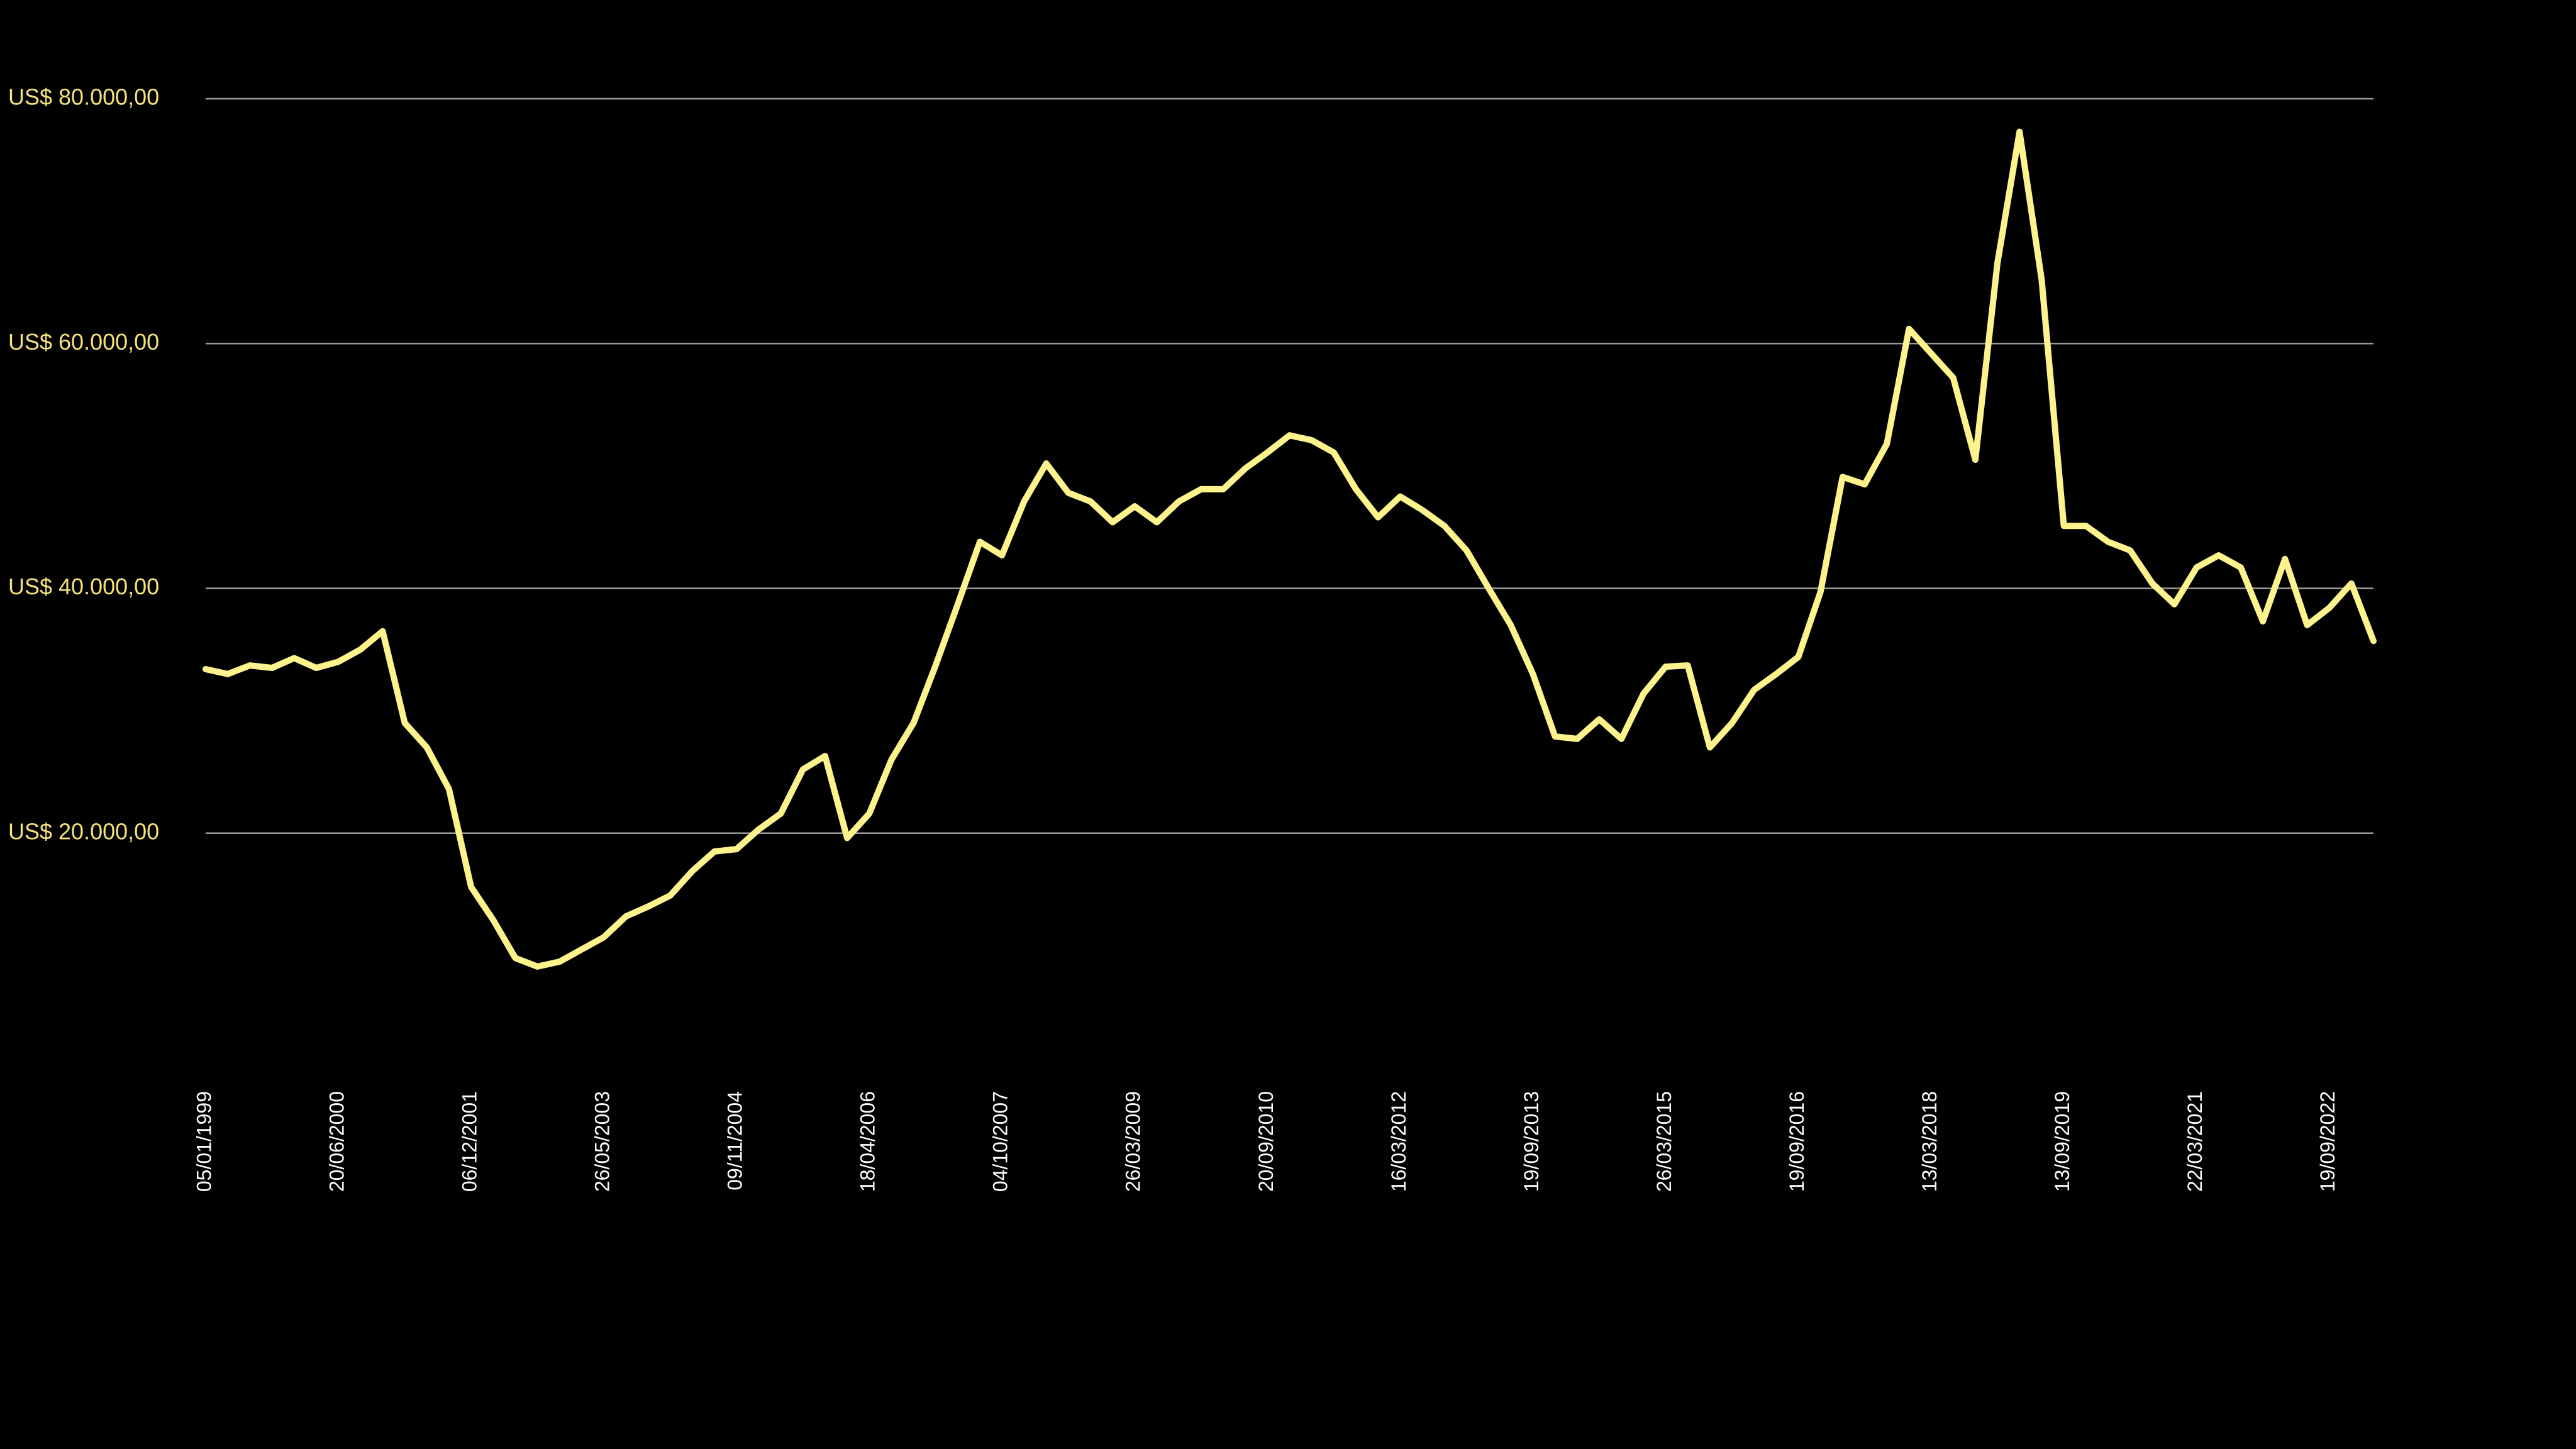 Image resolution: width=2576 pixels, height=1449 pixels. What do you see at coordinates (336, 1141) in the screenshot?
I see `x-tick-label: 20/06/2000` at bounding box center [336, 1141].